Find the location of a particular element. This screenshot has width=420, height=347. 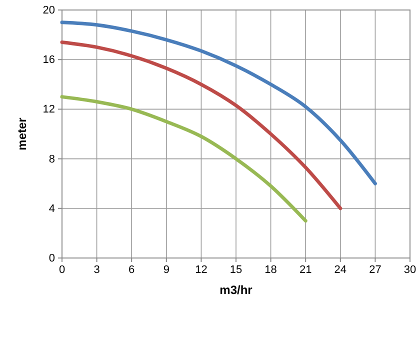

x-tick-label: 3 is located at coordinates (97, 270).